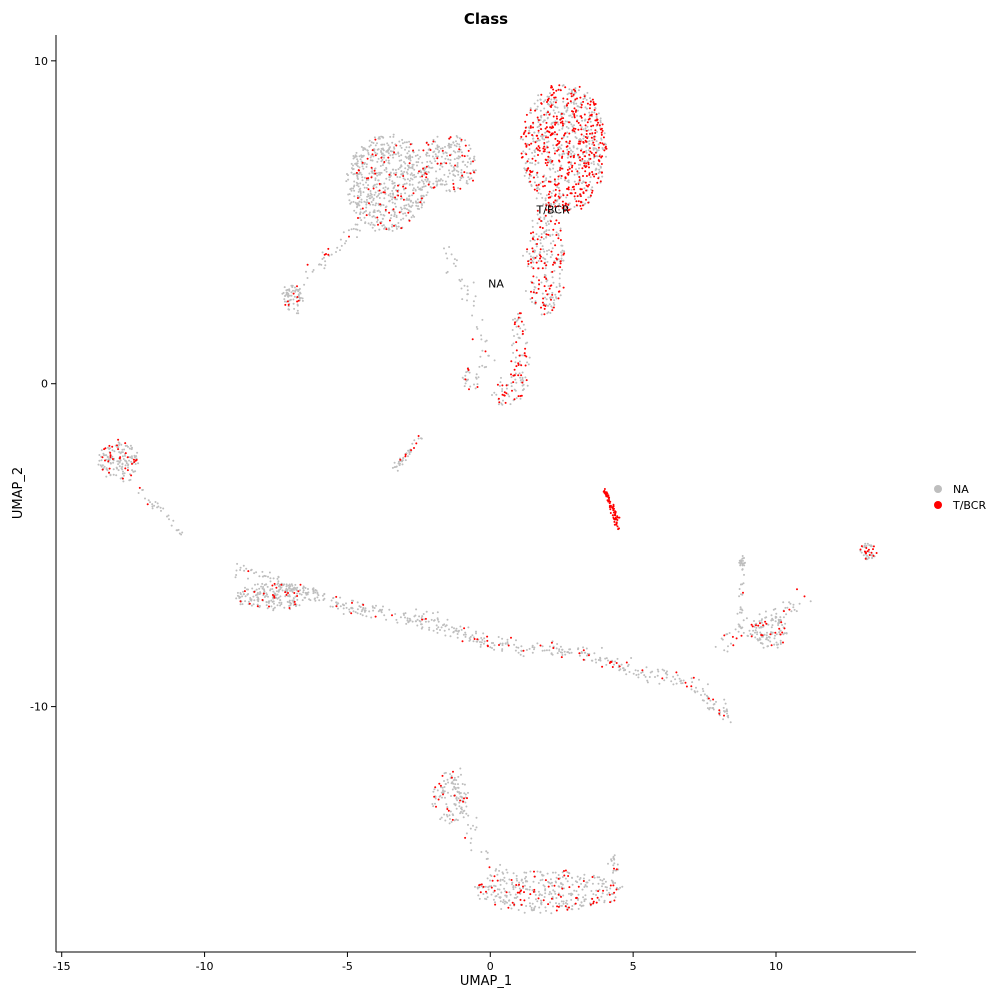 The width and height of the screenshot is (1000, 1000). Describe the element at coordinates (553, 209) in the screenshot. I see `cluster-label-1: T/BCR` at that location.